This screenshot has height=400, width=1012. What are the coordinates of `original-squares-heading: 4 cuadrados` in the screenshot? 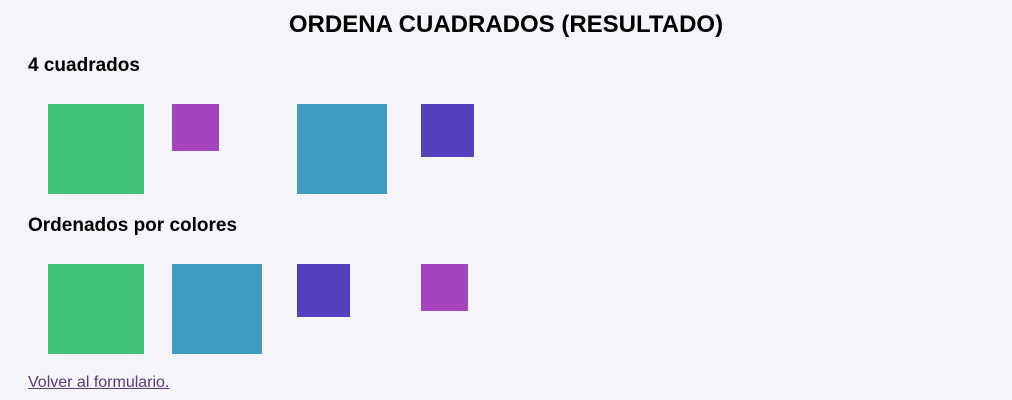 It's located at (84, 65).